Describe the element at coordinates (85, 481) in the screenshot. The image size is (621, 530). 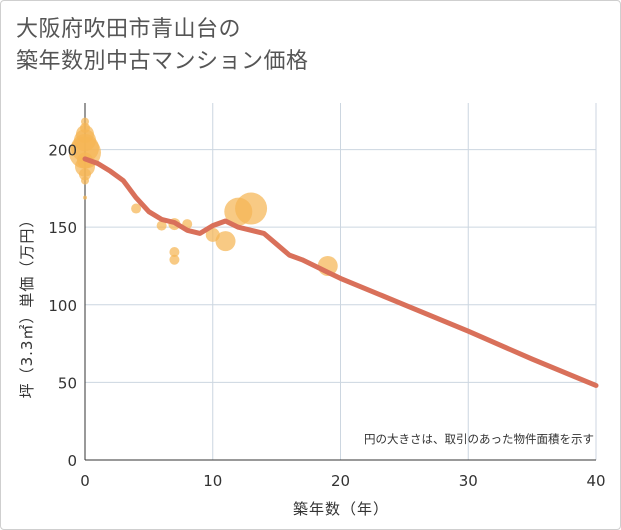
I see `x-tick-label: 0` at that location.